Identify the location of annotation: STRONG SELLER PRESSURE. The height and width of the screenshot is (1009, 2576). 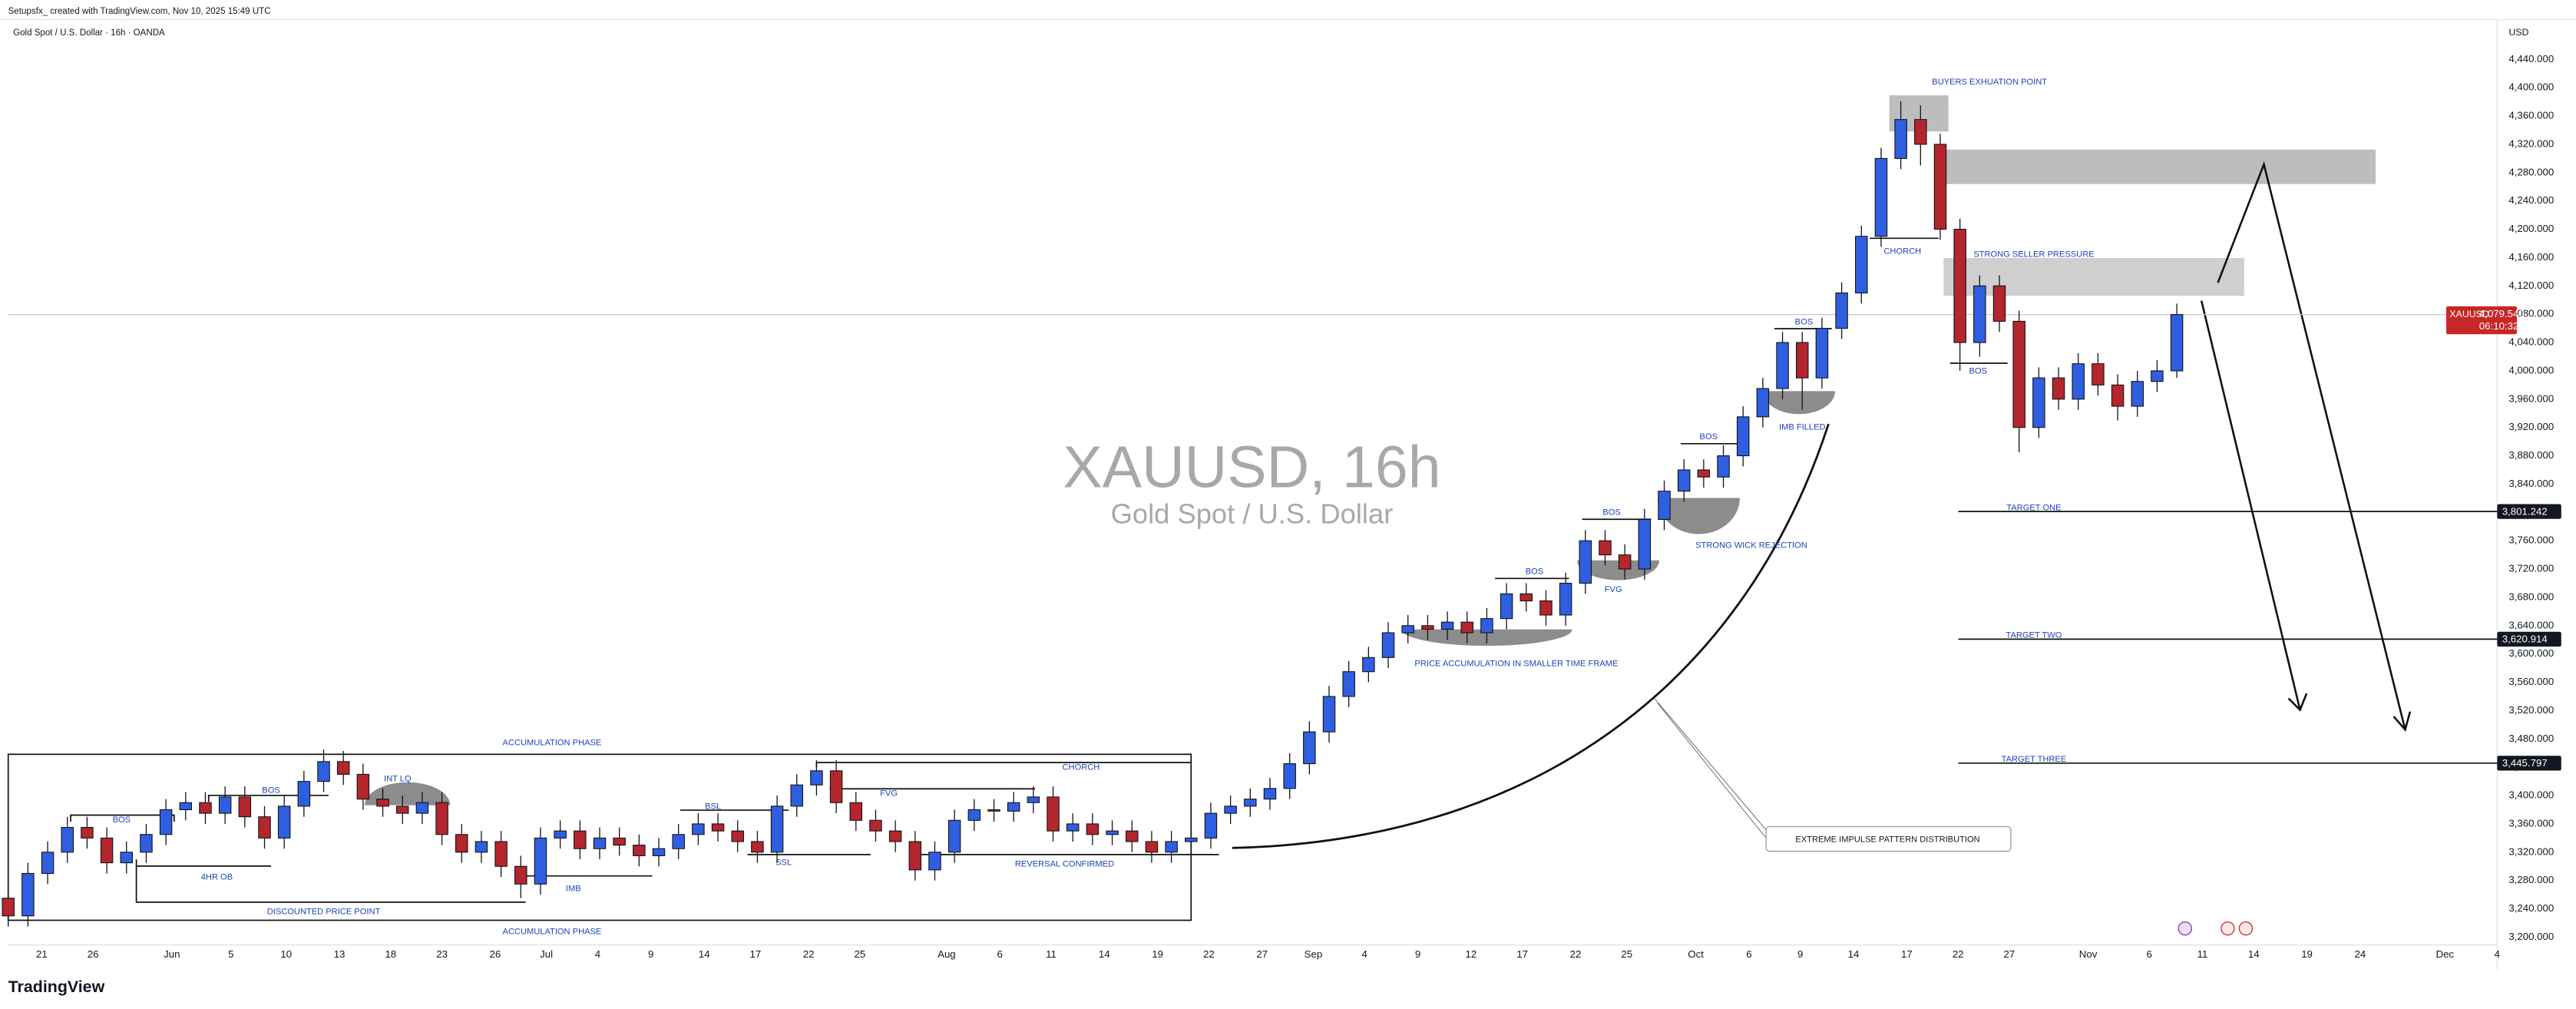
(2033, 255).